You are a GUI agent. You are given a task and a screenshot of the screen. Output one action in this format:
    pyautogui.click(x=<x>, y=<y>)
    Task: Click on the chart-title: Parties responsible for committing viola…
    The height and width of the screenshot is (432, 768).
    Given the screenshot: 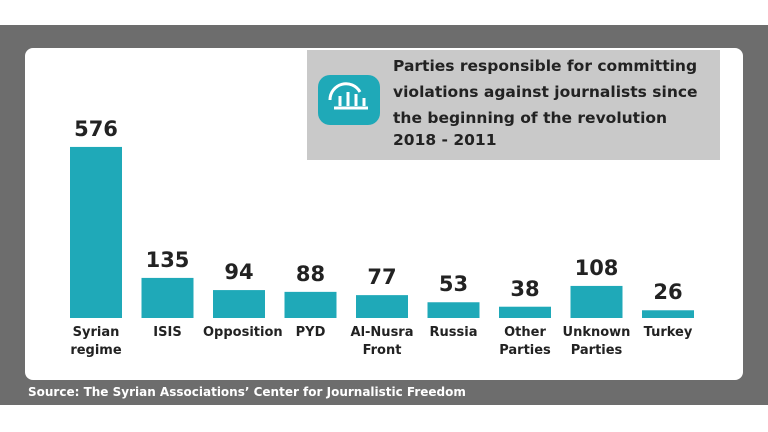 What is the action you would take?
    pyautogui.click(x=545, y=92)
    